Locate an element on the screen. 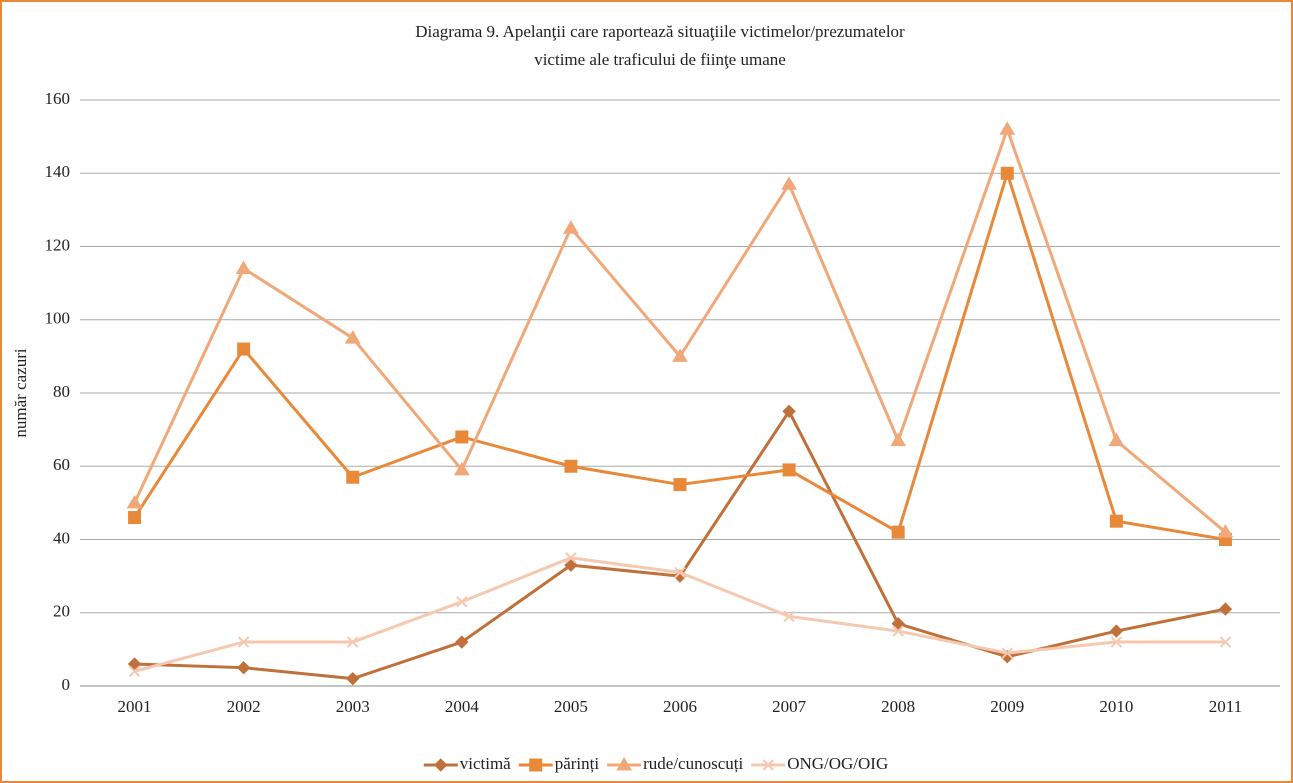  y-tick-label: 120 is located at coordinates (58, 244).